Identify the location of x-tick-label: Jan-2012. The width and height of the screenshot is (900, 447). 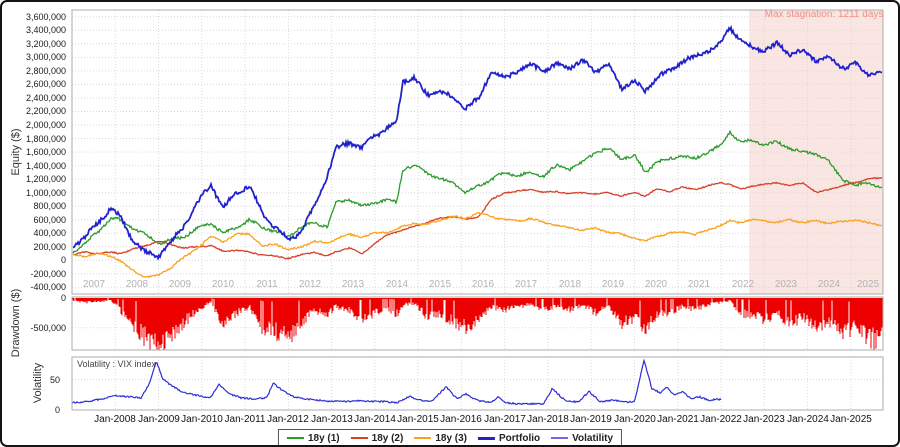
(288, 419).